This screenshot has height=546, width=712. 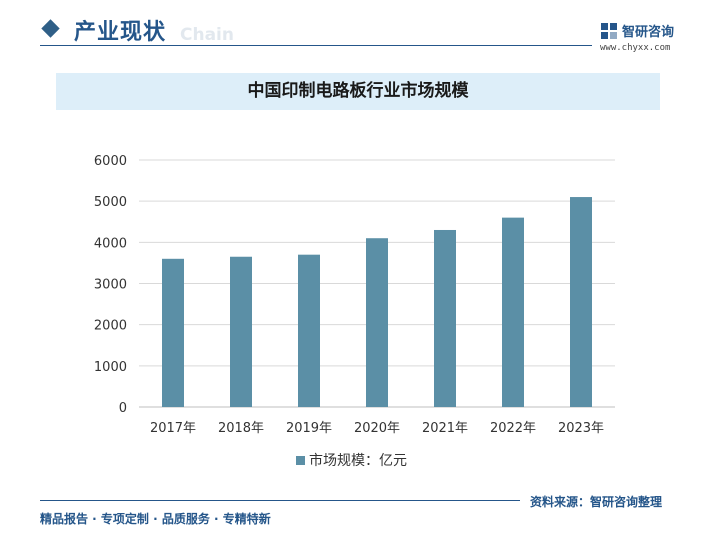 What do you see at coordinates (50, 28) in the screenshot?
I see `section-diamond-icon` at bounding box center [50, 28].